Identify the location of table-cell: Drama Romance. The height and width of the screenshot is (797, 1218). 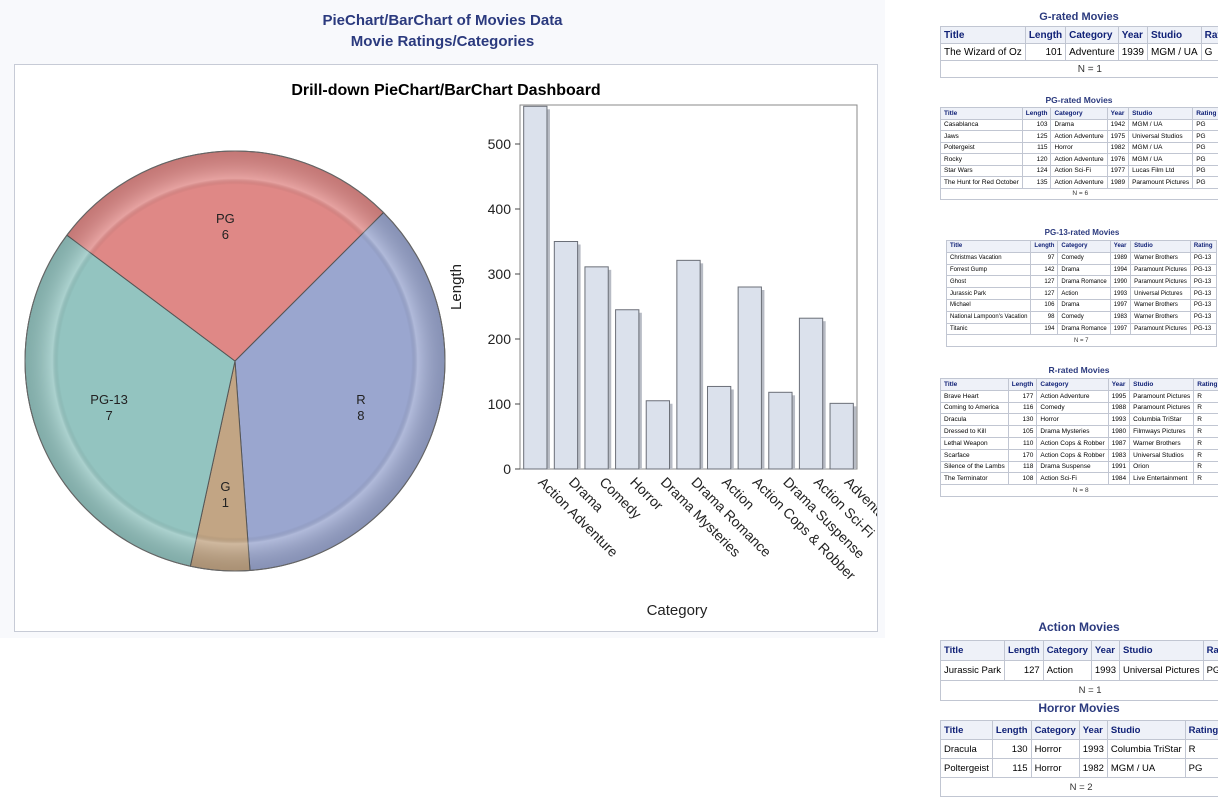
(1084, 329).